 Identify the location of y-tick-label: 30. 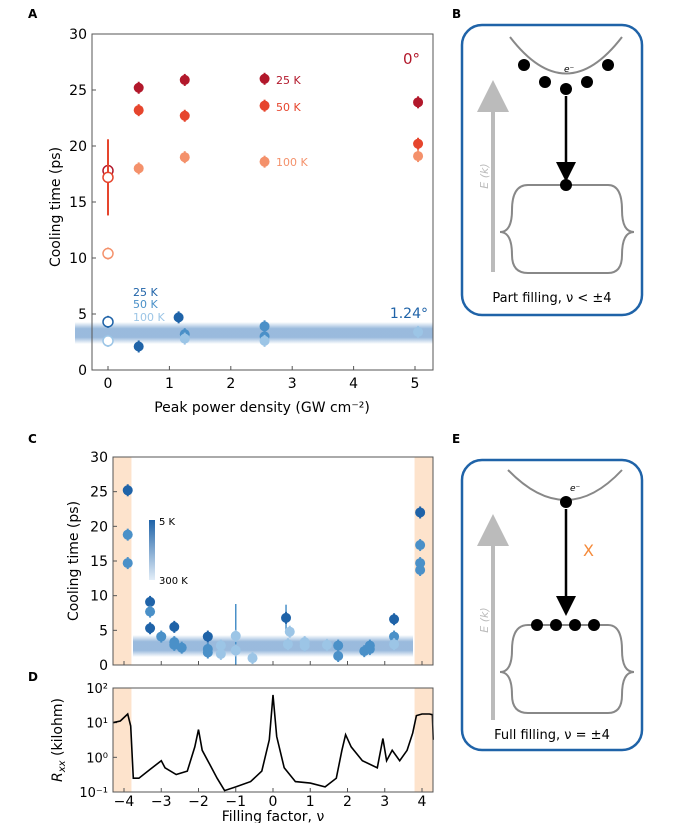
(99, 458).